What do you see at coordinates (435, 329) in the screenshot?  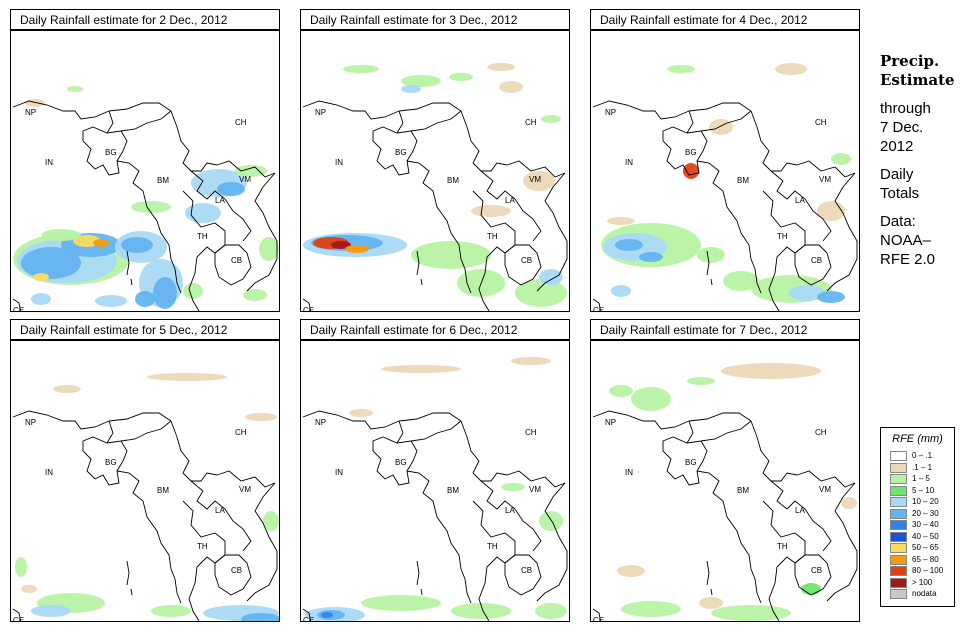 I see `panel-title: Daily Rainfall estimate for 6 Dec., 2012` at bounding box center [435, 329].